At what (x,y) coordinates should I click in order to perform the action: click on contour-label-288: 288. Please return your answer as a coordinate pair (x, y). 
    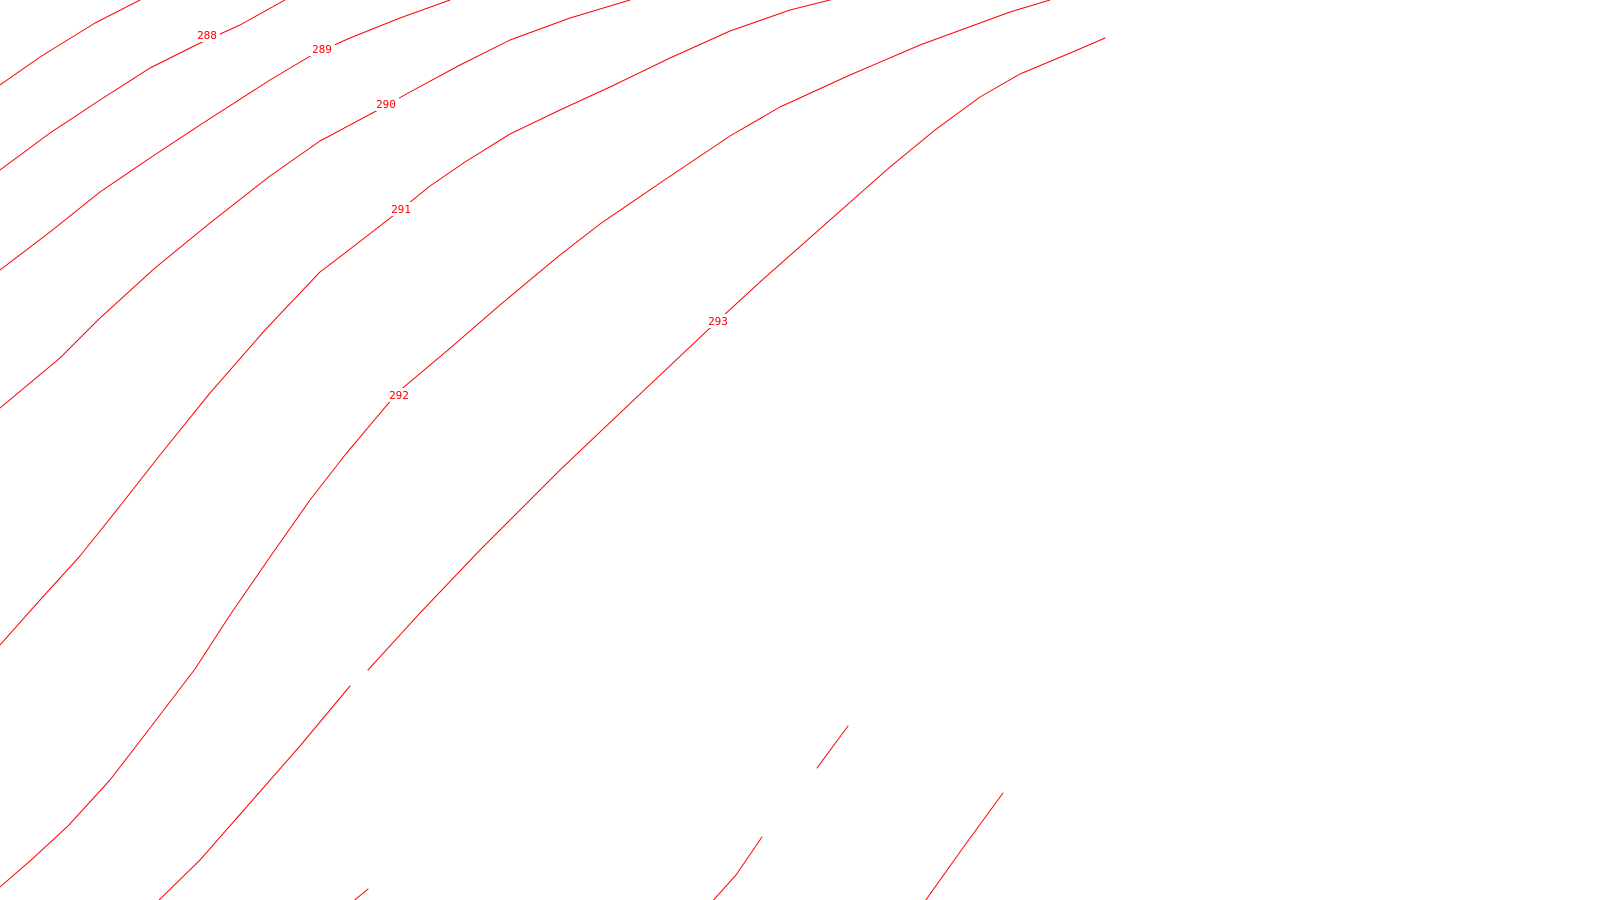
    Looking at the image, I should click on (207, 35).